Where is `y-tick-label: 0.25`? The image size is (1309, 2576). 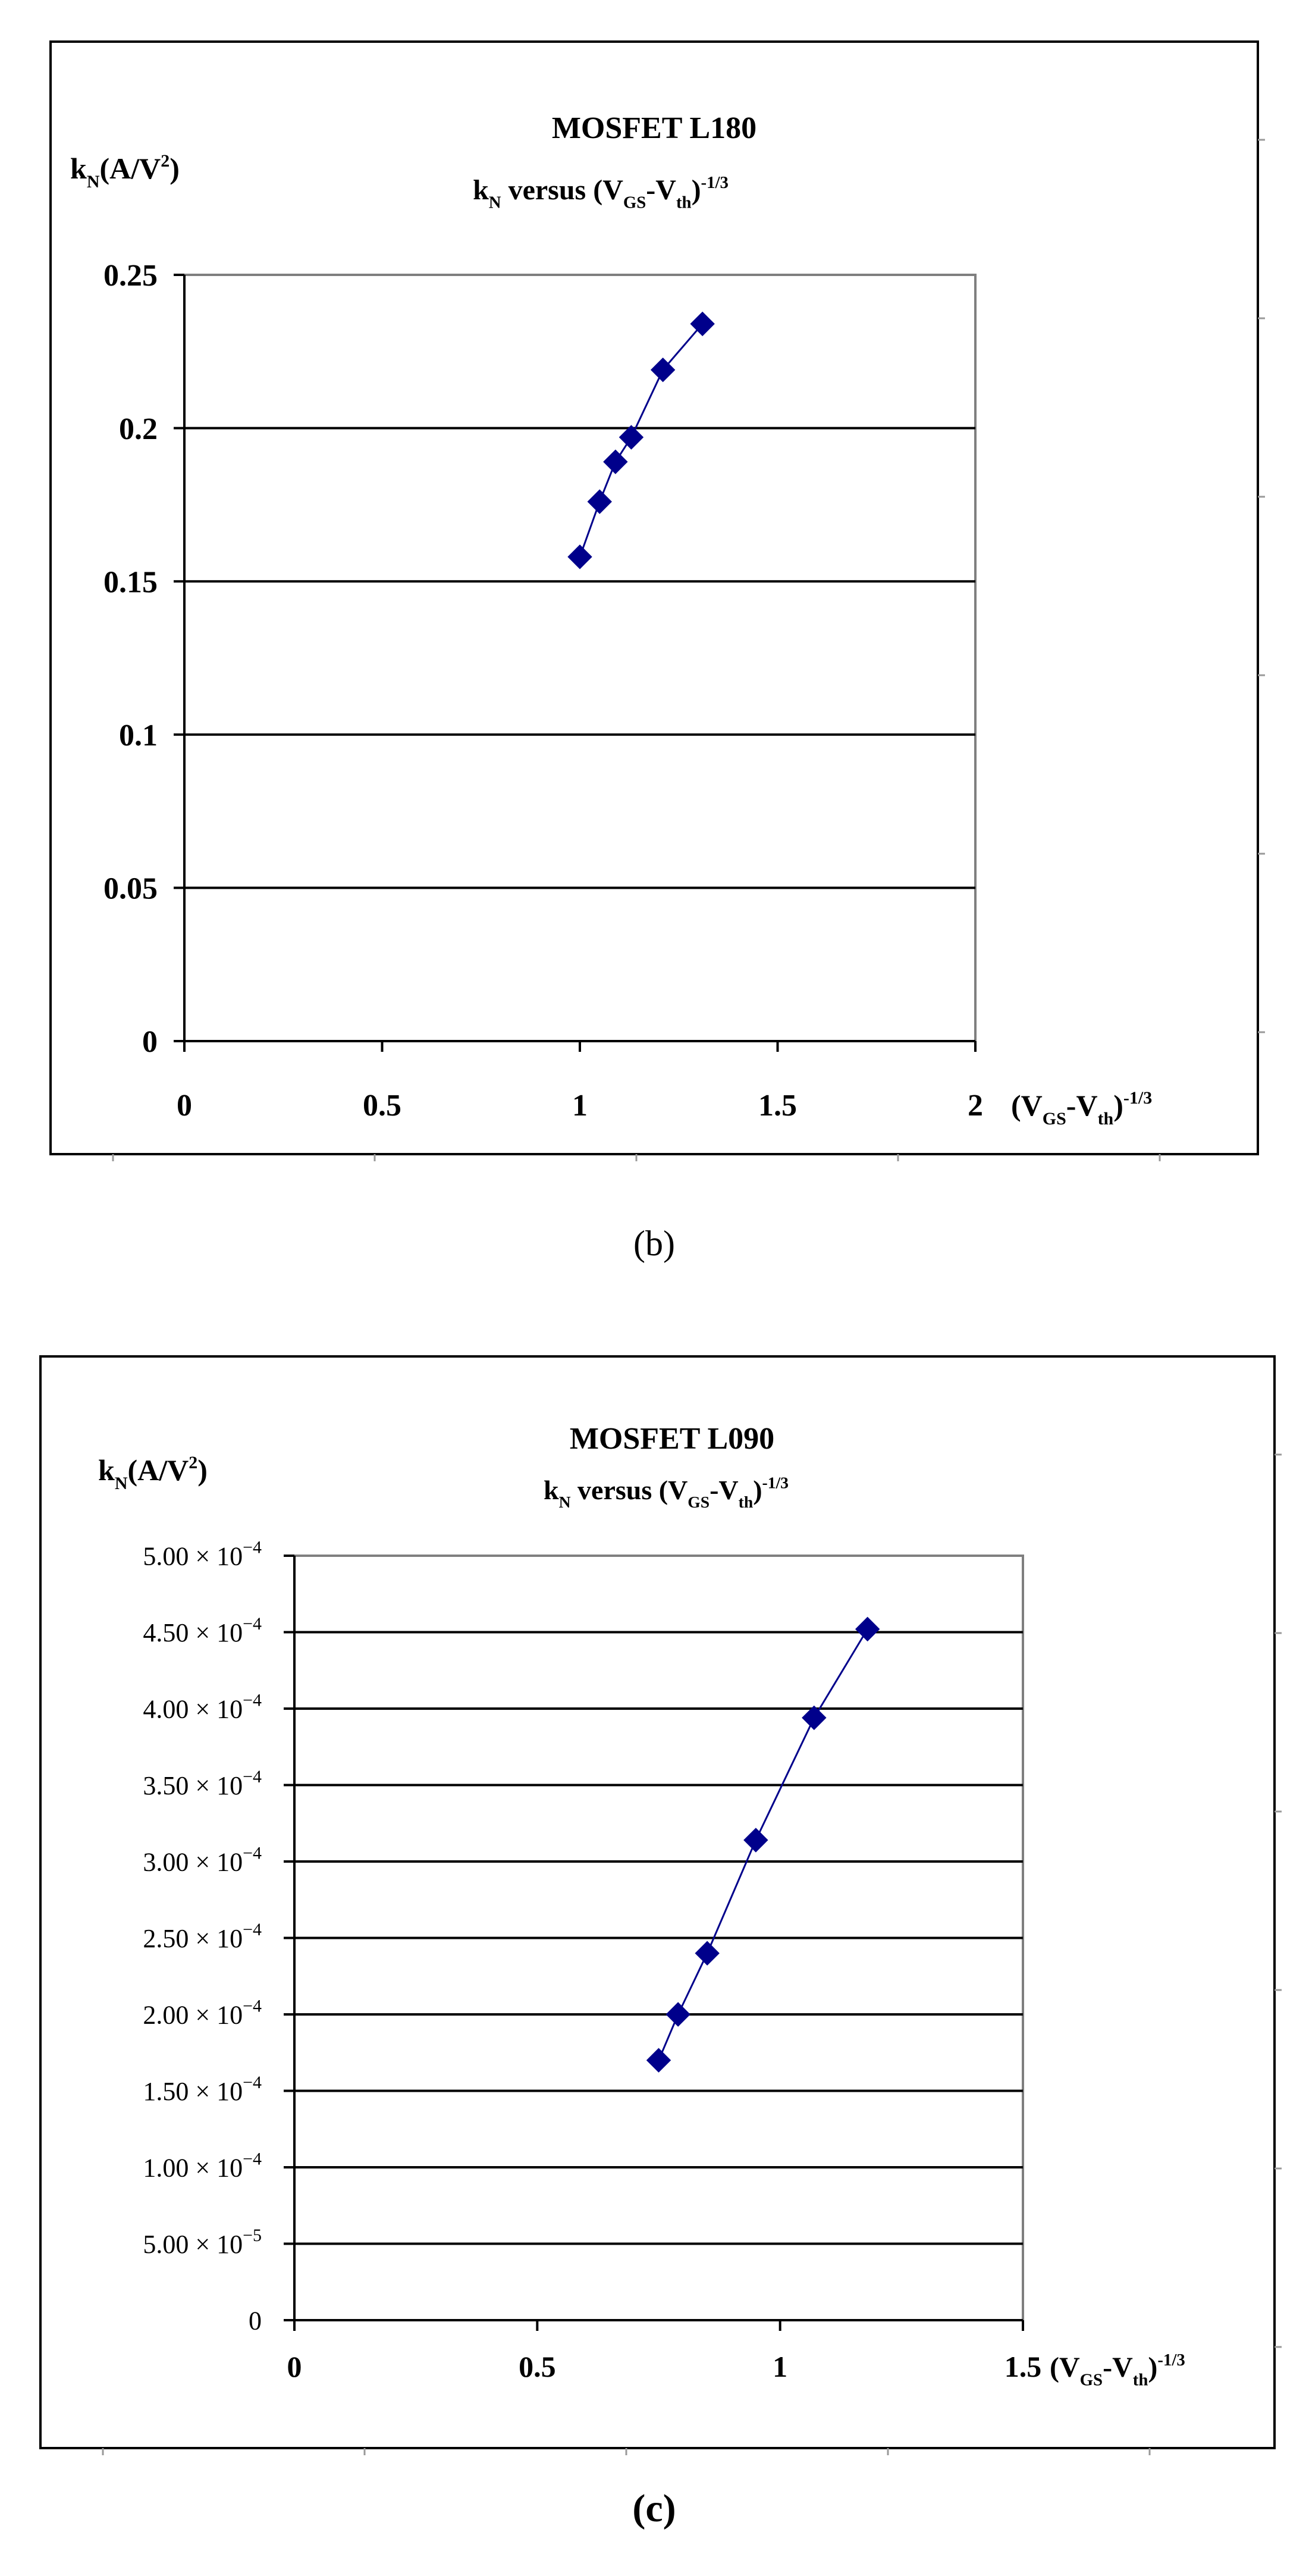
y-tick-label: 0.25 is located at coordinates (130, 276).